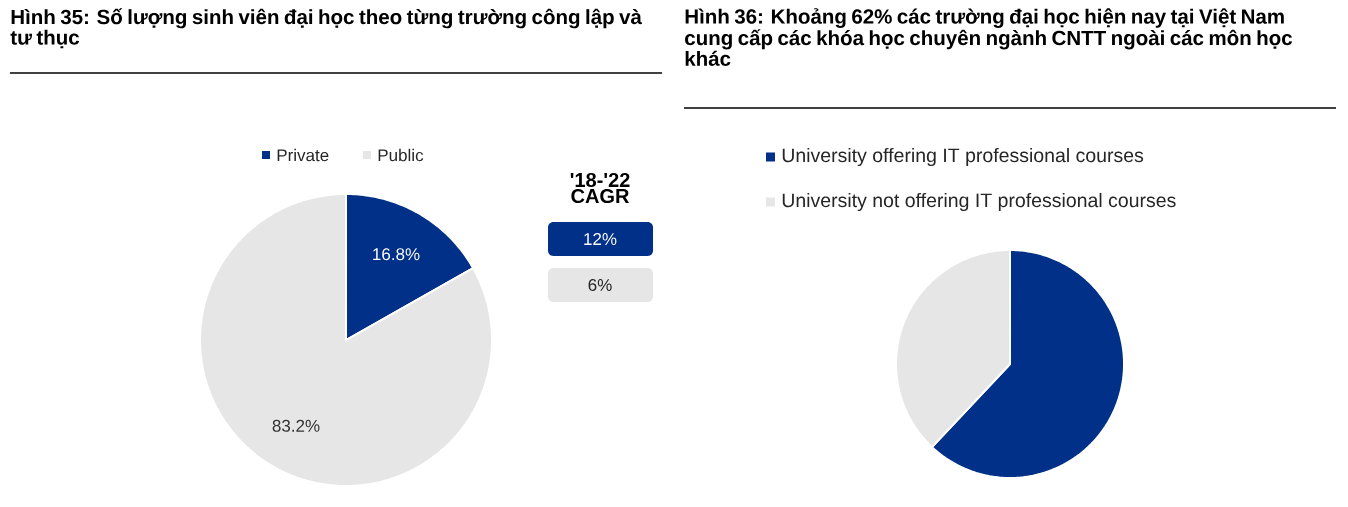  I want to click on legend-label: University offering IT professional courses, so click(963, 157).